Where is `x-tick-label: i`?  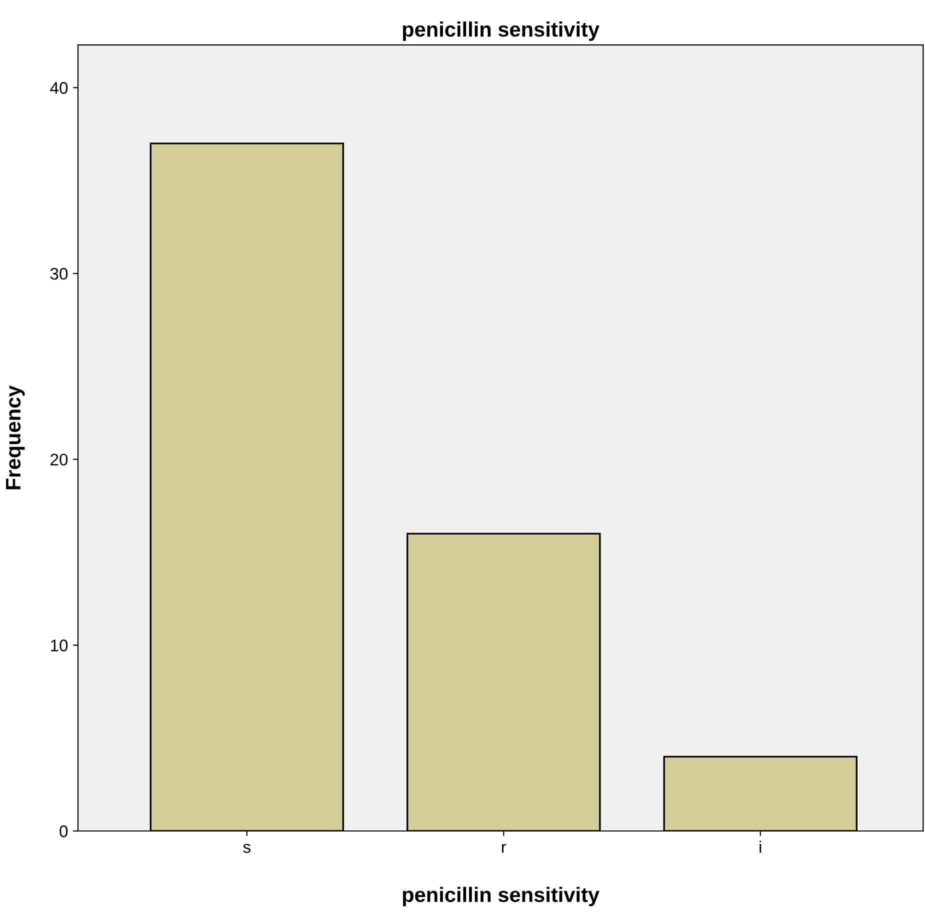
x-tick-label: i is located at coordinates (761, 846).